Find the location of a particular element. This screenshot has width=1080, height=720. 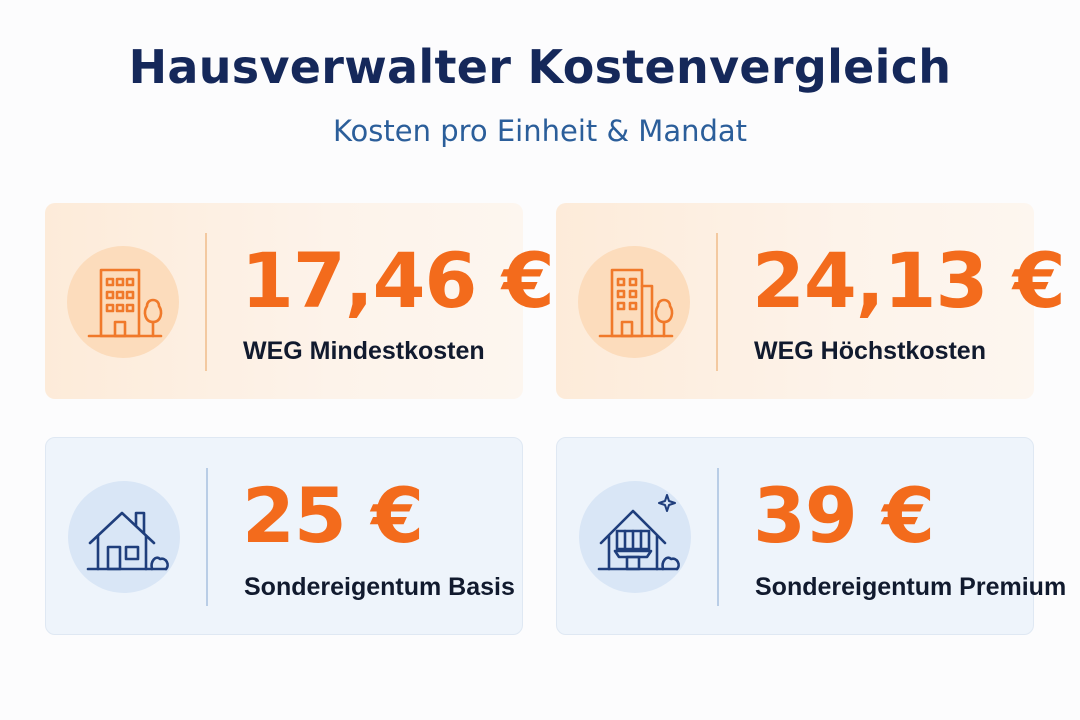

cost-value: 25 € is located at coordinates (333, 515).